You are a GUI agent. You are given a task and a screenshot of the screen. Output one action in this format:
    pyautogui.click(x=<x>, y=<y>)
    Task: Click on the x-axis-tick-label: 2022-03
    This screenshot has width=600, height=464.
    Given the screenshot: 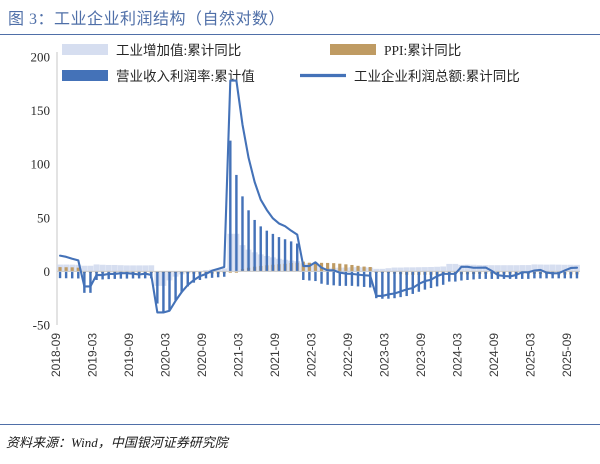 What is the action you would take?
    pyautogui.click(x=311, y=355)
    